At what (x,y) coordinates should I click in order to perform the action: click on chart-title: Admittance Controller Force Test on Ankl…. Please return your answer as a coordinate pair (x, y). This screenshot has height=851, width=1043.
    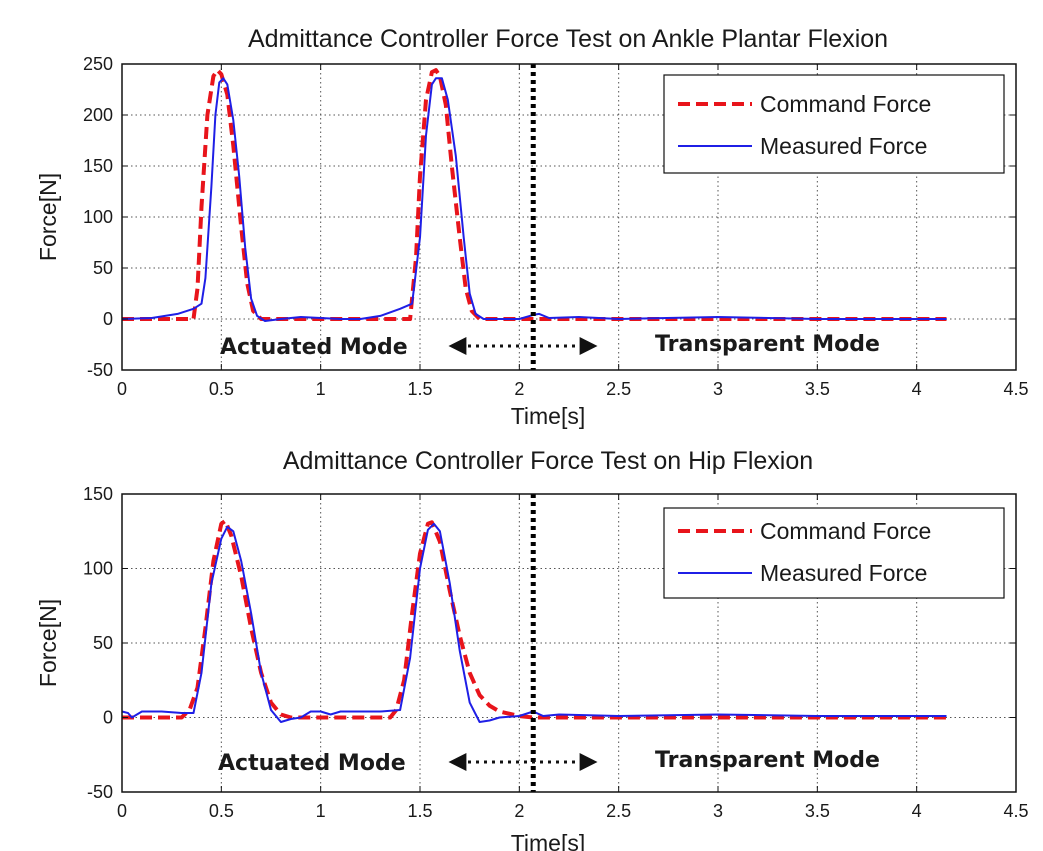
    Looking at the image, I should click on (568, 39).